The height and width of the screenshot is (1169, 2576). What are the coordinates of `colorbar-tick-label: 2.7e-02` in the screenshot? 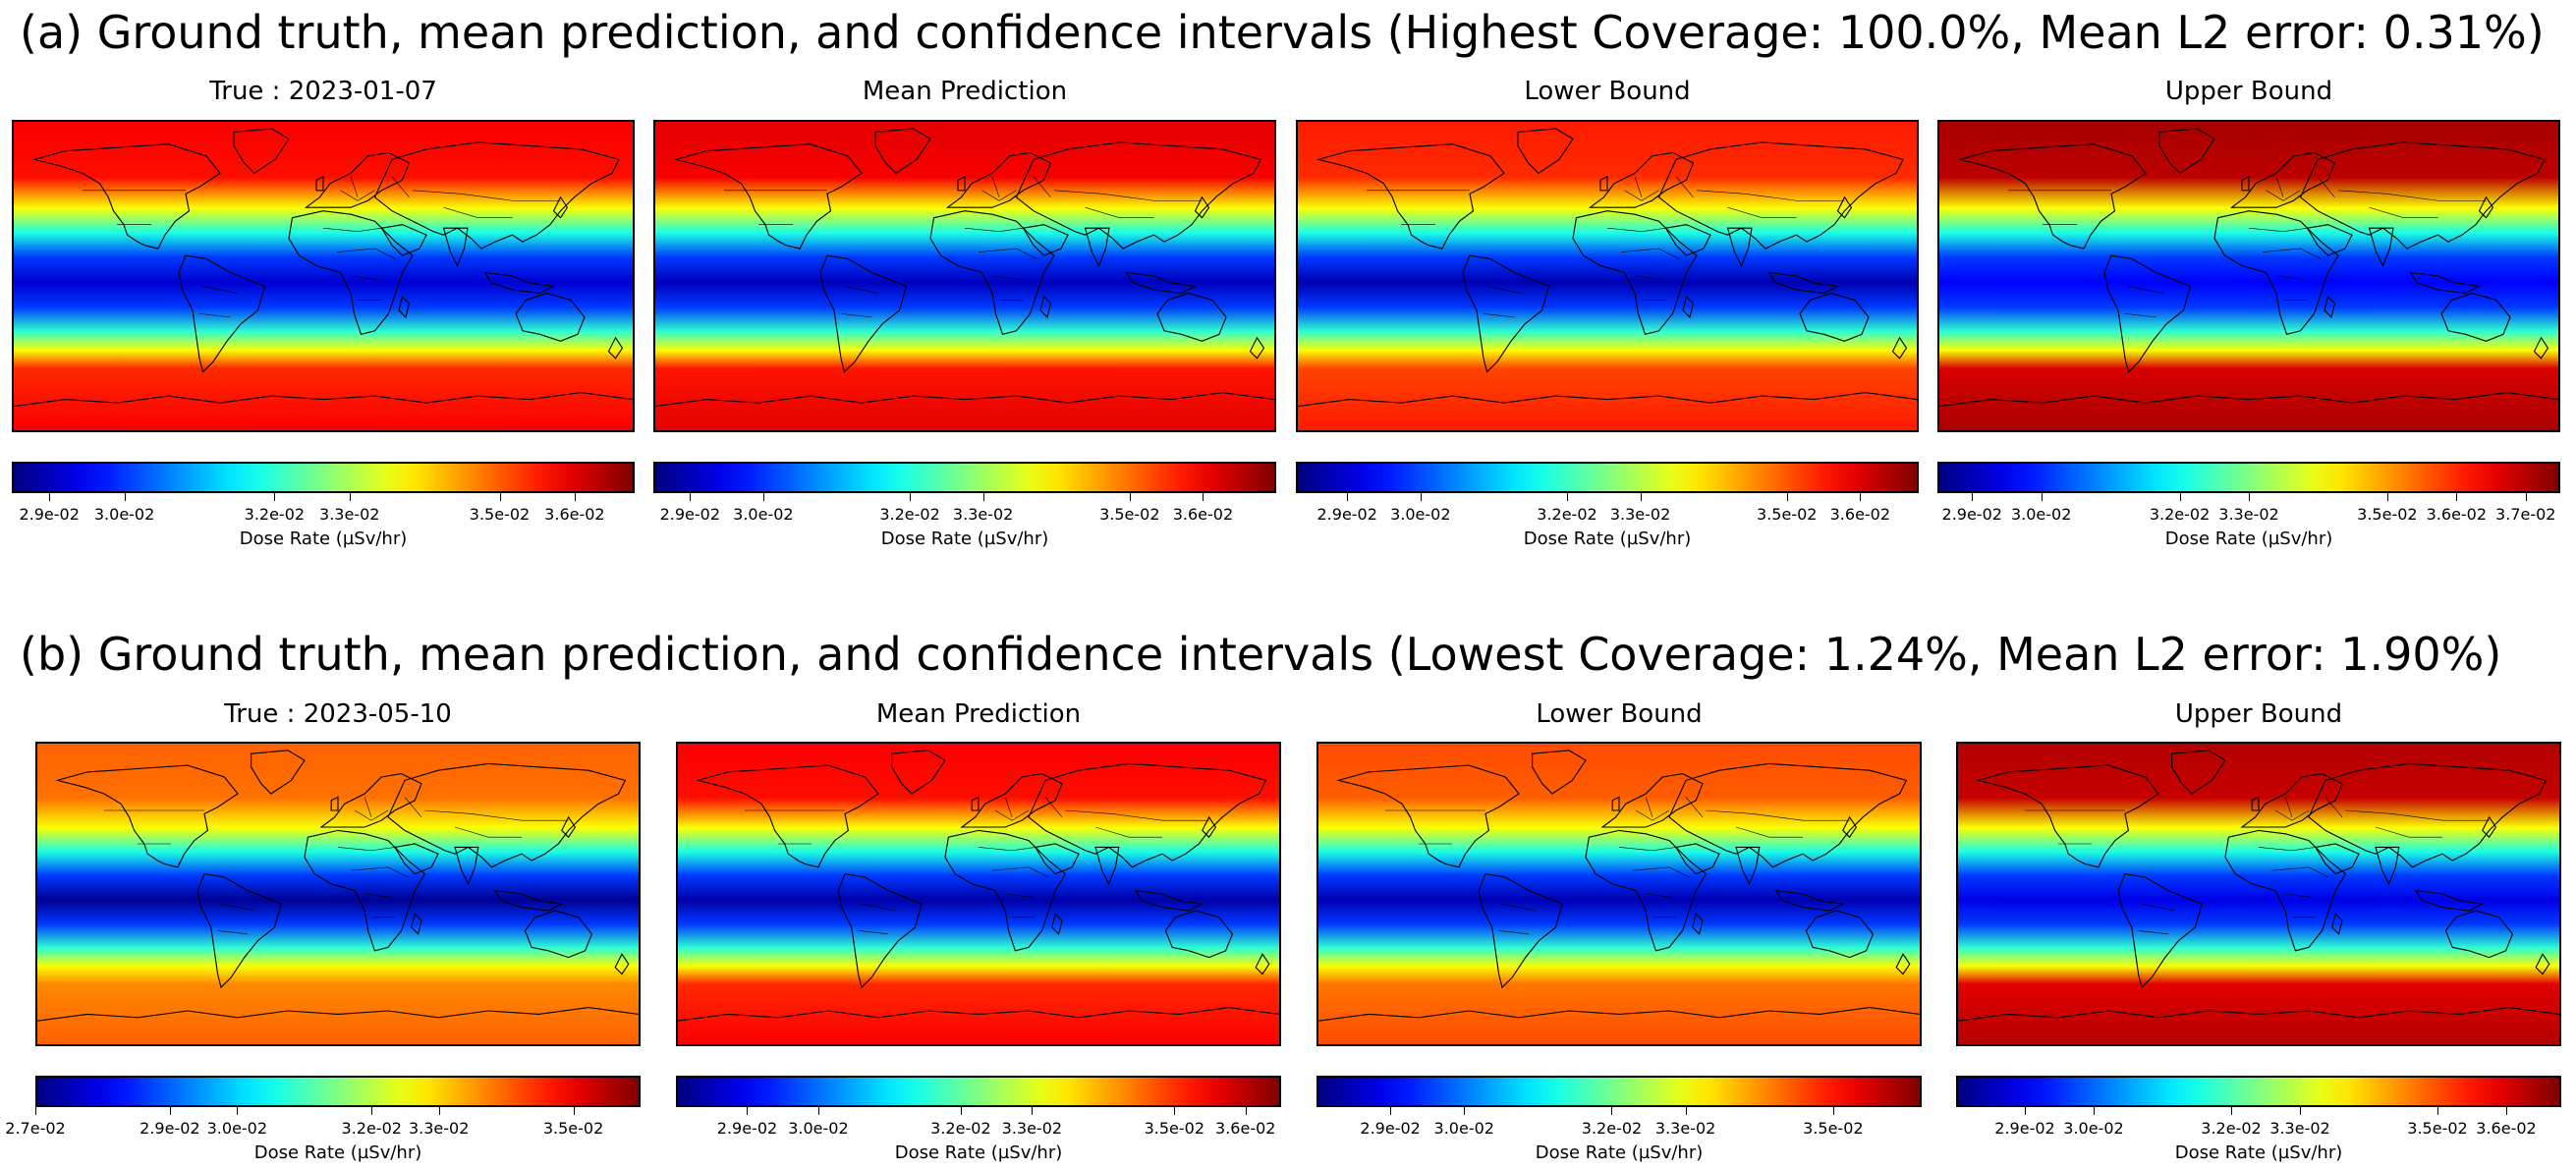 It's located at (35, 1128).